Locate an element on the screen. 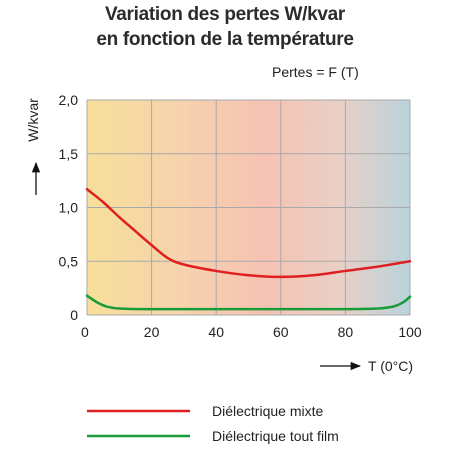  x-tick-labels: 0 20 40 60 80 100 is located at coordinates (251, 332).